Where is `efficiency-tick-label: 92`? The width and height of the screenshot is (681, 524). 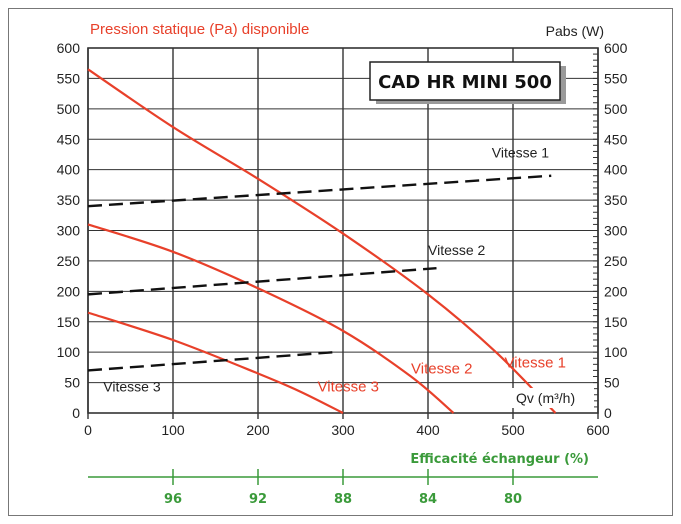
efficiency-tick-label: 92 is located at coordinates (258, 499).